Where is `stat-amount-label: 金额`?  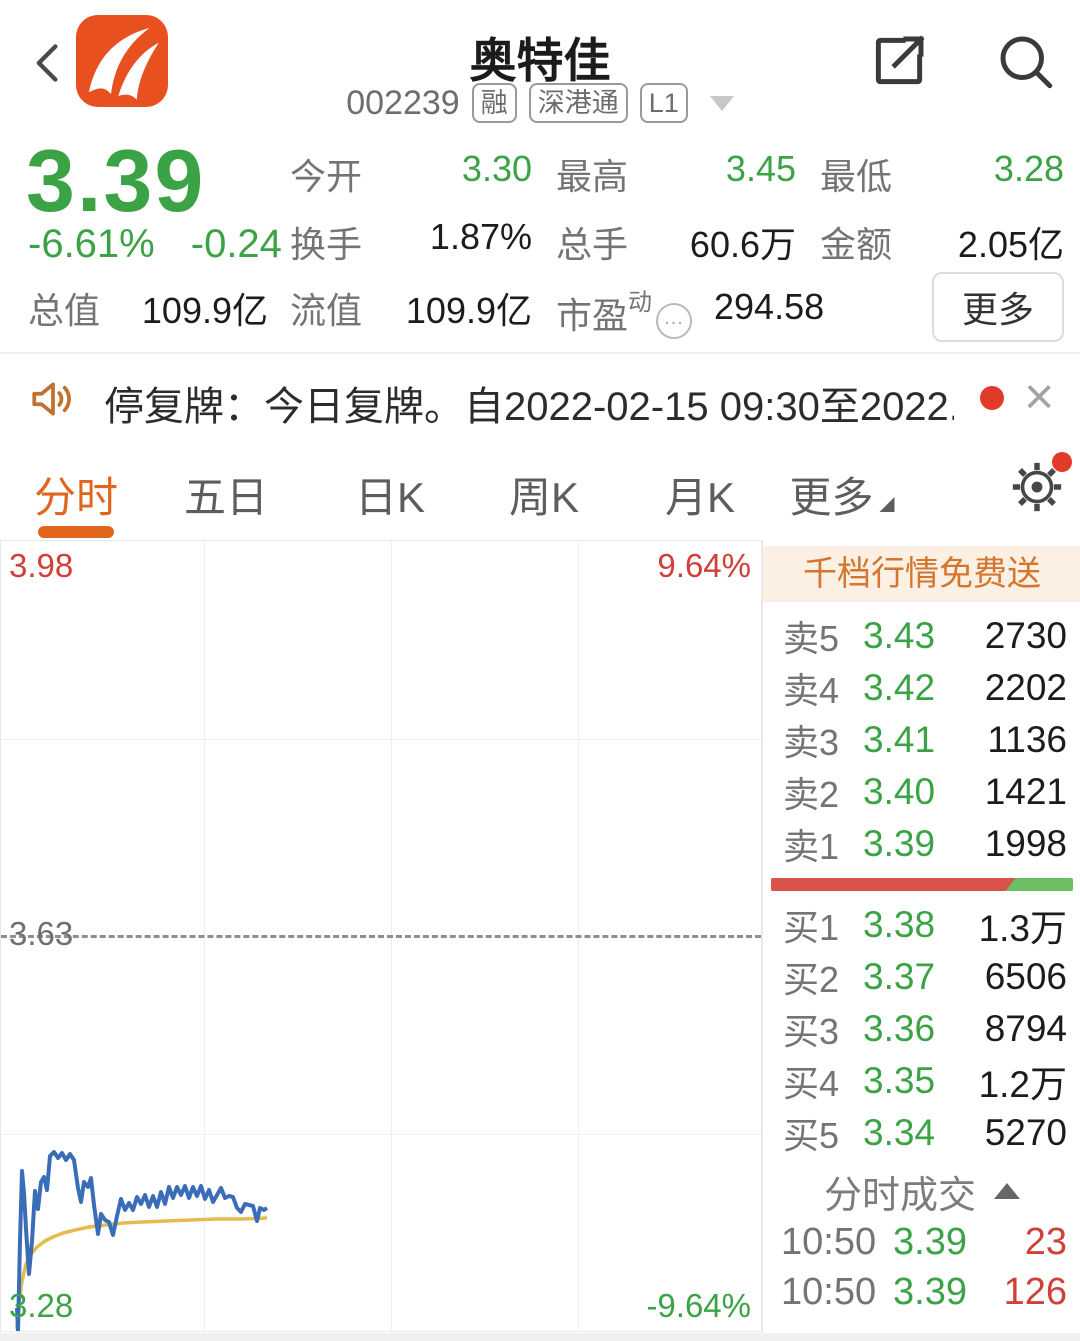
stat-amount-label: 金额 is located at coordinates (856, 244).